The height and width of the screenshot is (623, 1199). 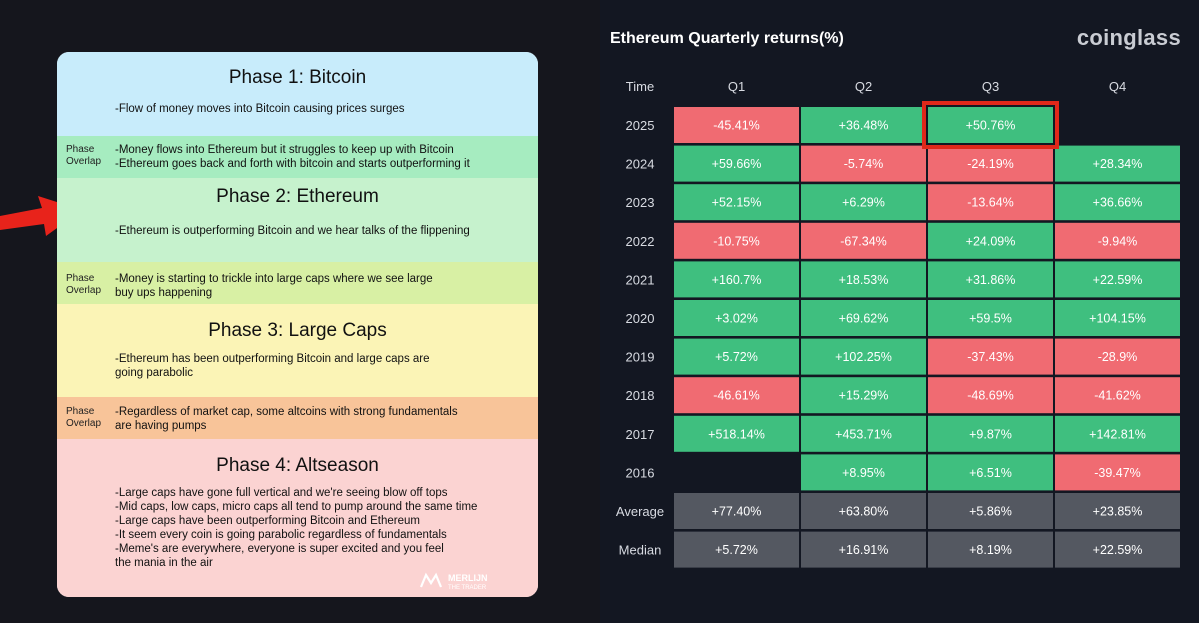 I want to click on cell-2022-q1, so click(x=736, y=240).